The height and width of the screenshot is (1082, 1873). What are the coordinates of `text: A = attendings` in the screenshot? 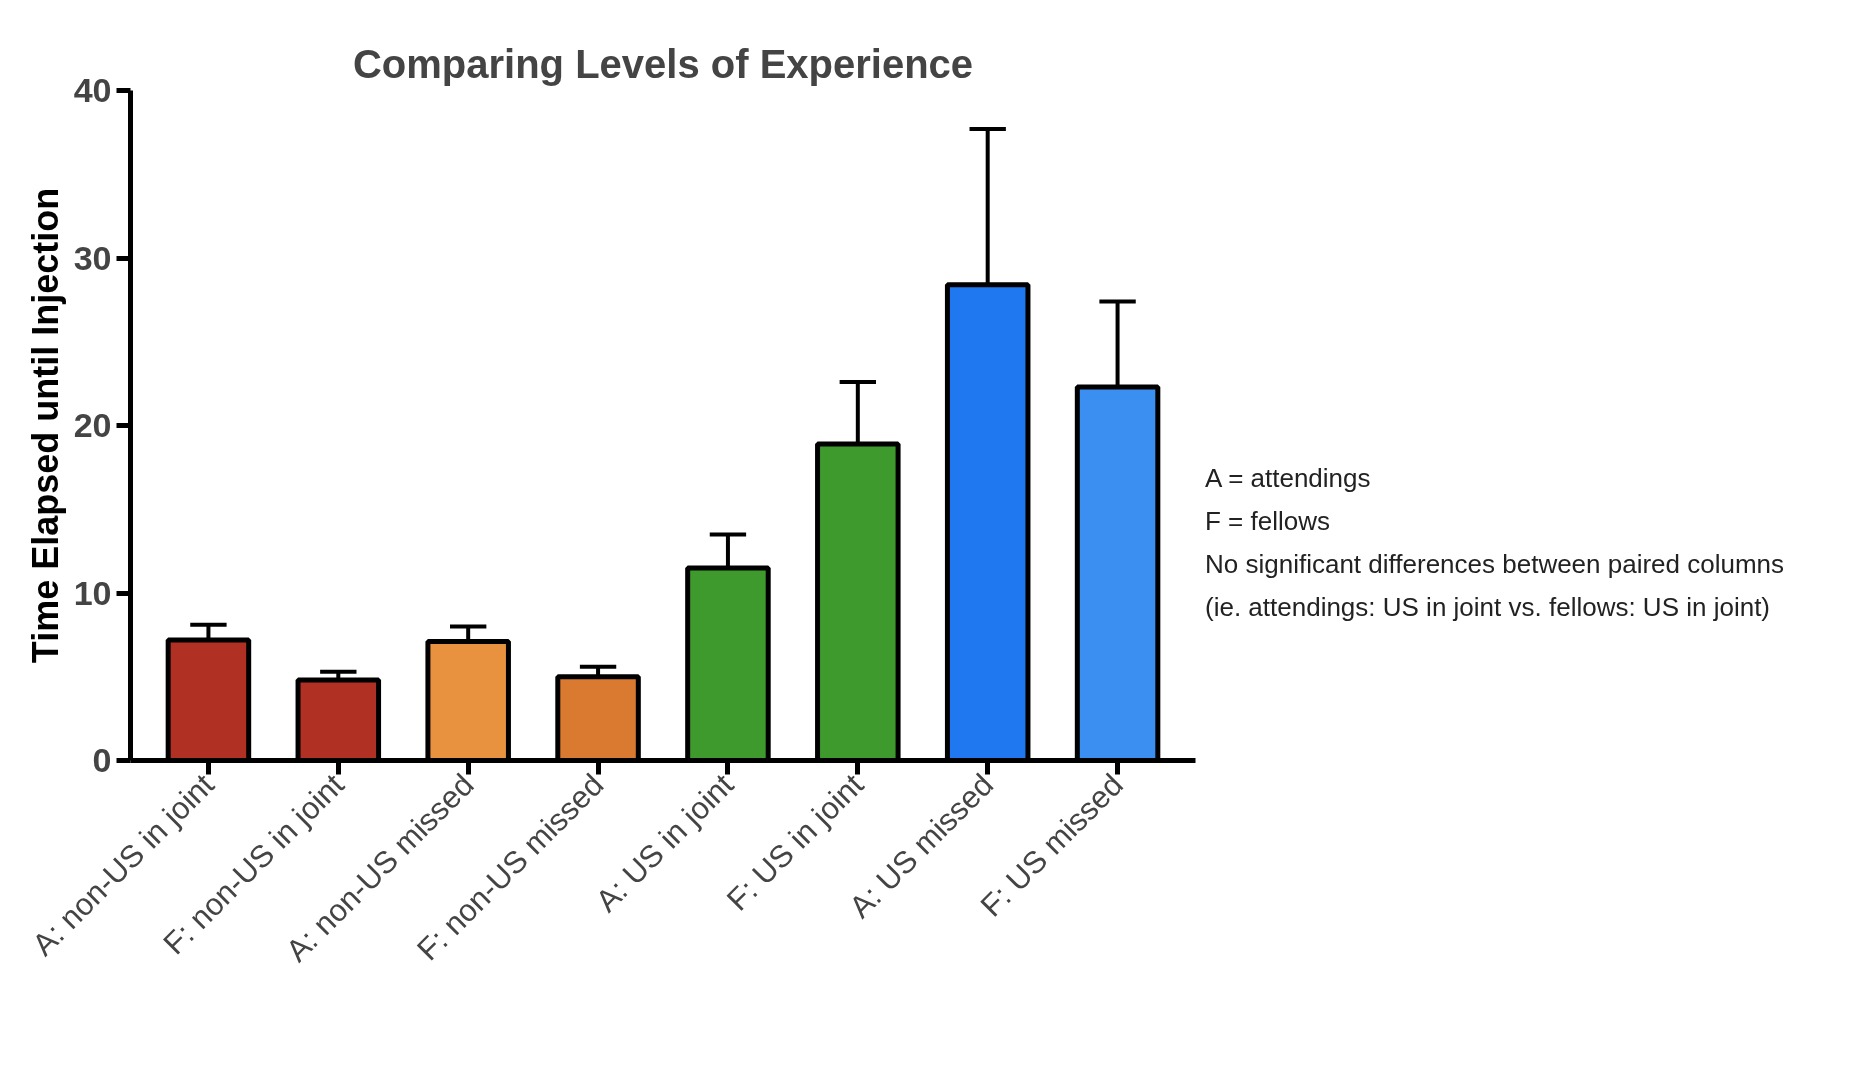 It's located at (1288, 478).